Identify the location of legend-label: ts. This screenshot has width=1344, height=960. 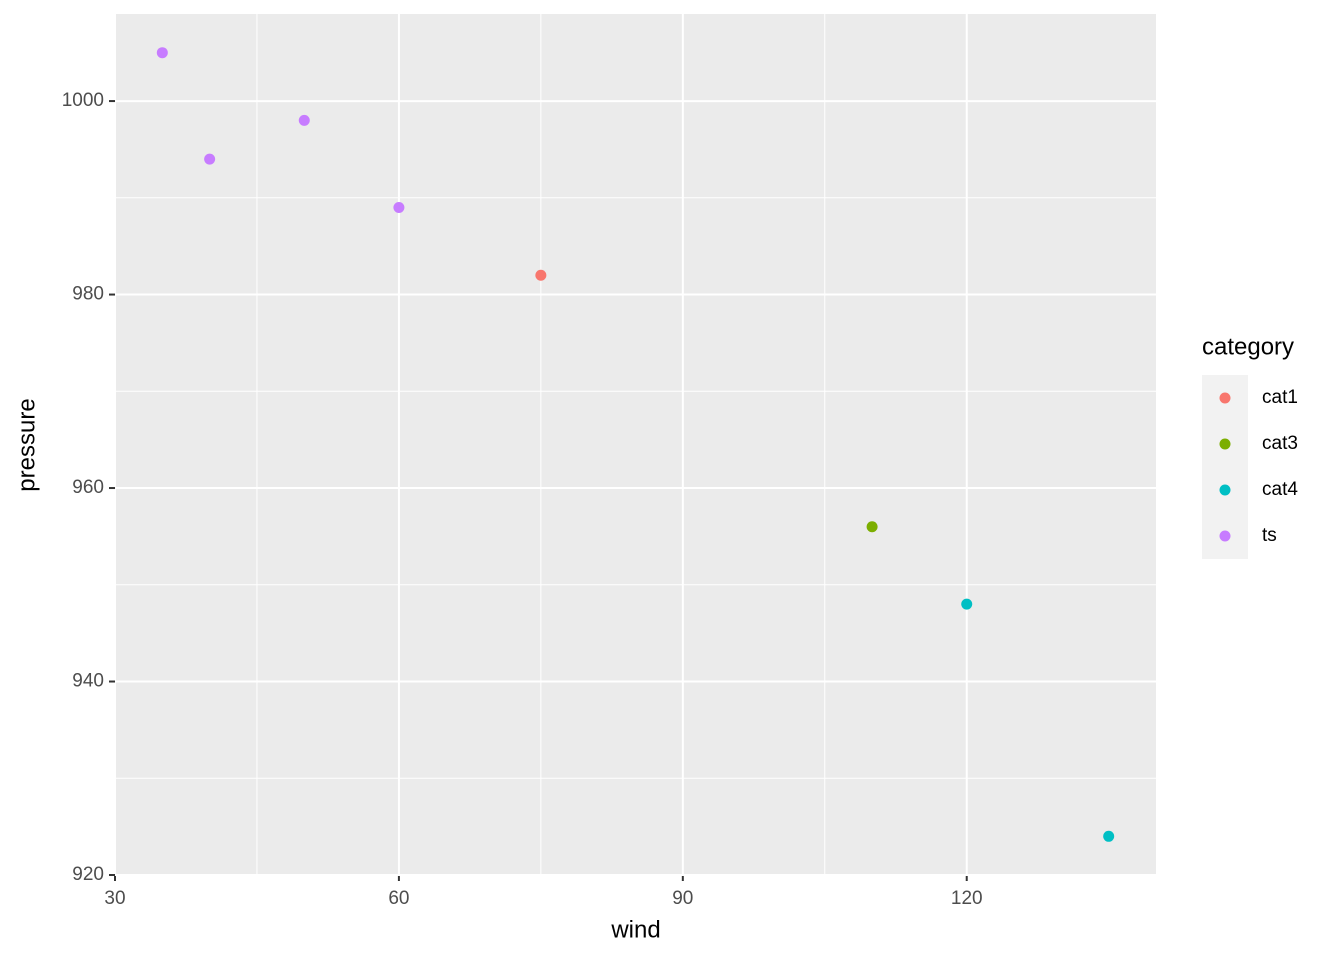
(1269, 535).